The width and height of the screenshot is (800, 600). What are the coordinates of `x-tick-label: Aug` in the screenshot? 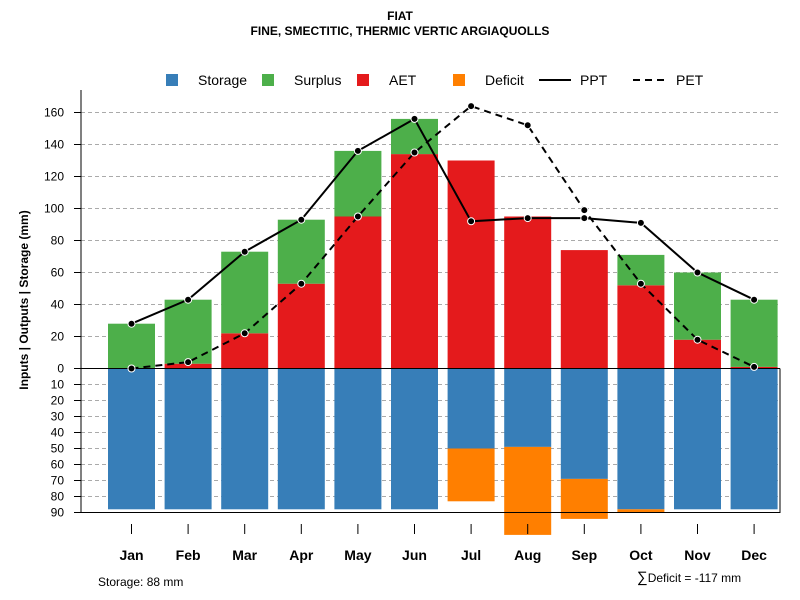 It's located at (527, 555).